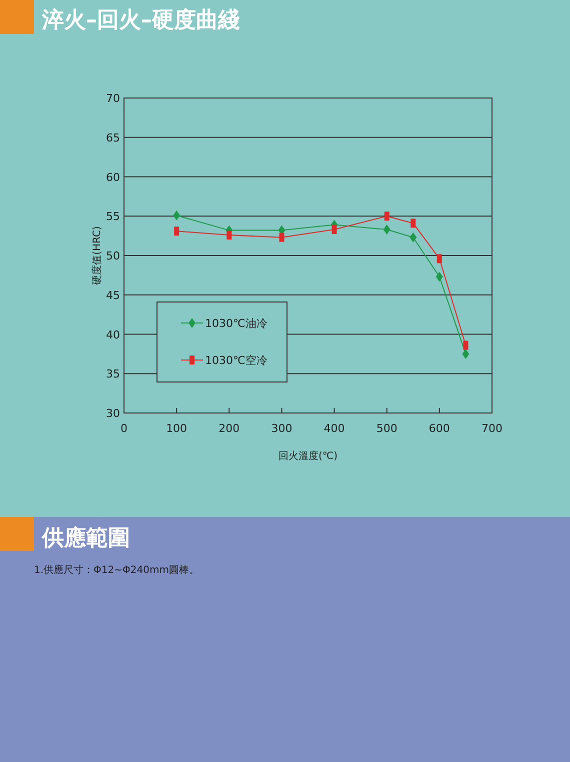  I want to click on x-tick-label: 500, so click(387, 428).